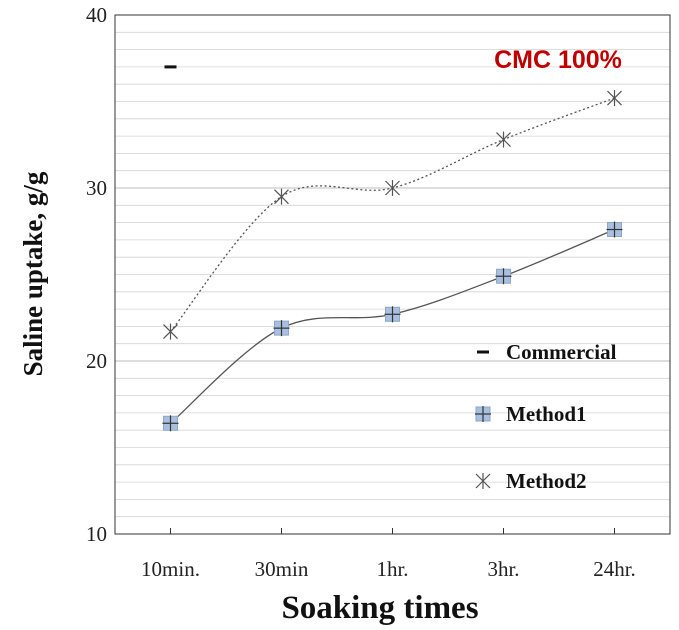 Image resolution: width=679 pixels, height=630 pixels. What do you see at coordinates (558, 60) in the screenshot?
I see `chart-annotation: CMC 100%` at bounding box center [558, 60].